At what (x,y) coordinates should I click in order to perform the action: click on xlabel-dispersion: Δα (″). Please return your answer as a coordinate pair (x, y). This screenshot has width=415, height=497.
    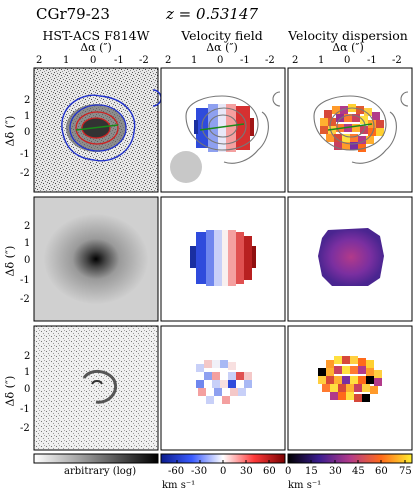
    Looking at the image, I should click on (348, 47).